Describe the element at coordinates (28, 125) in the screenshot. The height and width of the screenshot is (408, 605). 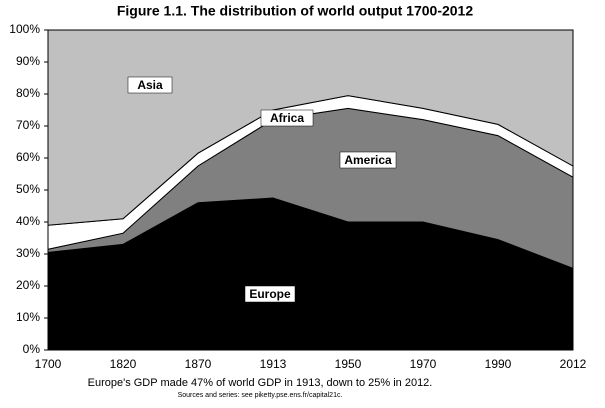
I see `y-tick-label: 70%` at that location.